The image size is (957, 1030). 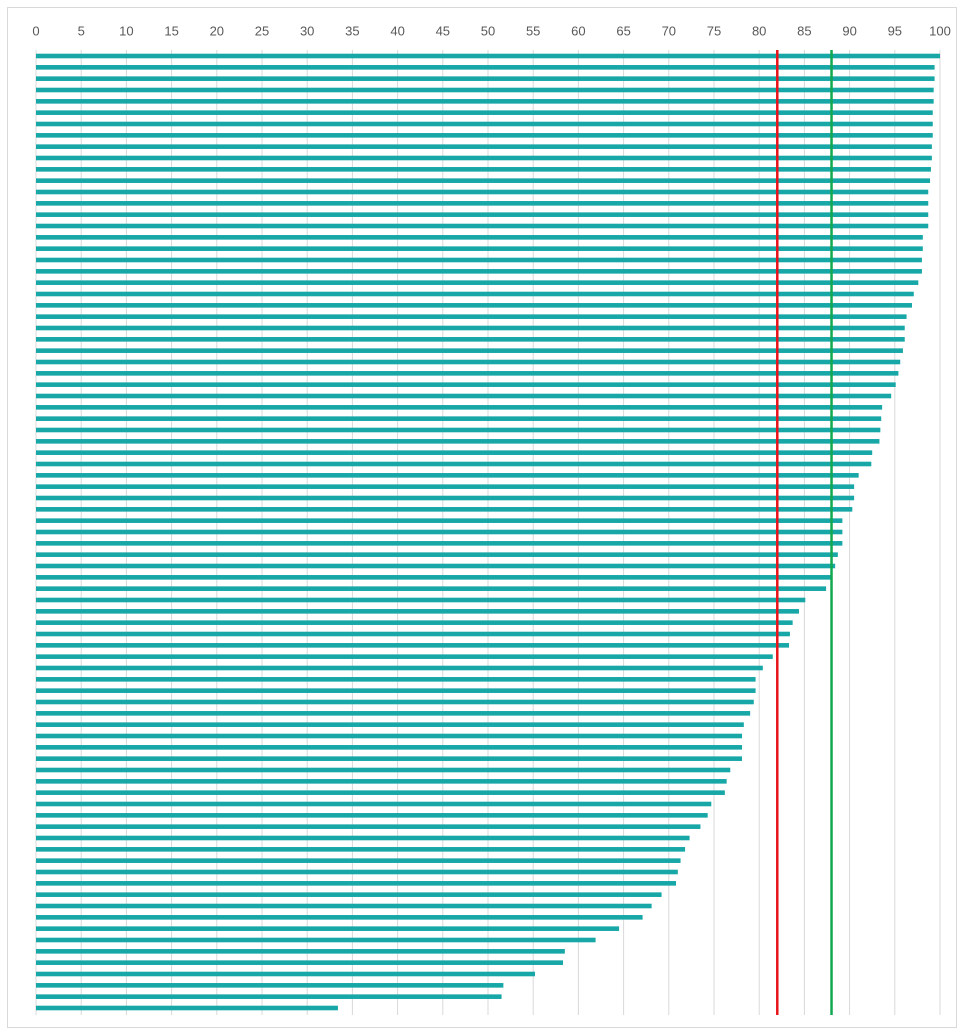 I want to click on x-tick-label: 75, so click(x=714, y=30).